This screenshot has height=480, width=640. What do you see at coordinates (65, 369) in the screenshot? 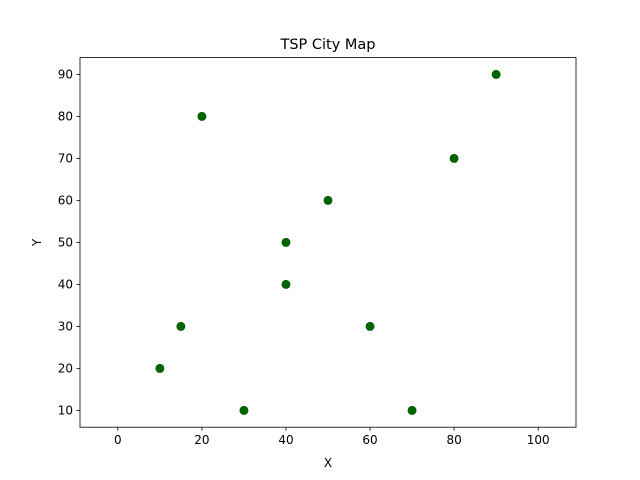
I see `y-tick-label: 20` at bounding box center [65, 369].